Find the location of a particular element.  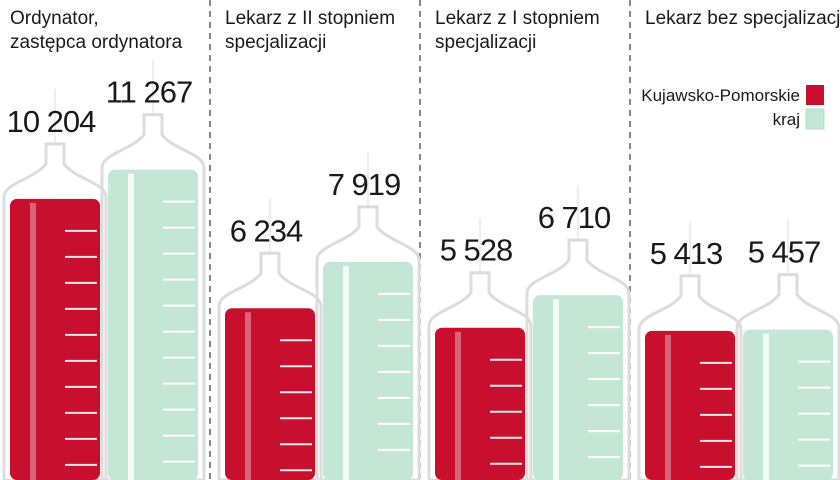

legend-label: Kujawsko-Pomorskie is located at coordinates (720, 95).